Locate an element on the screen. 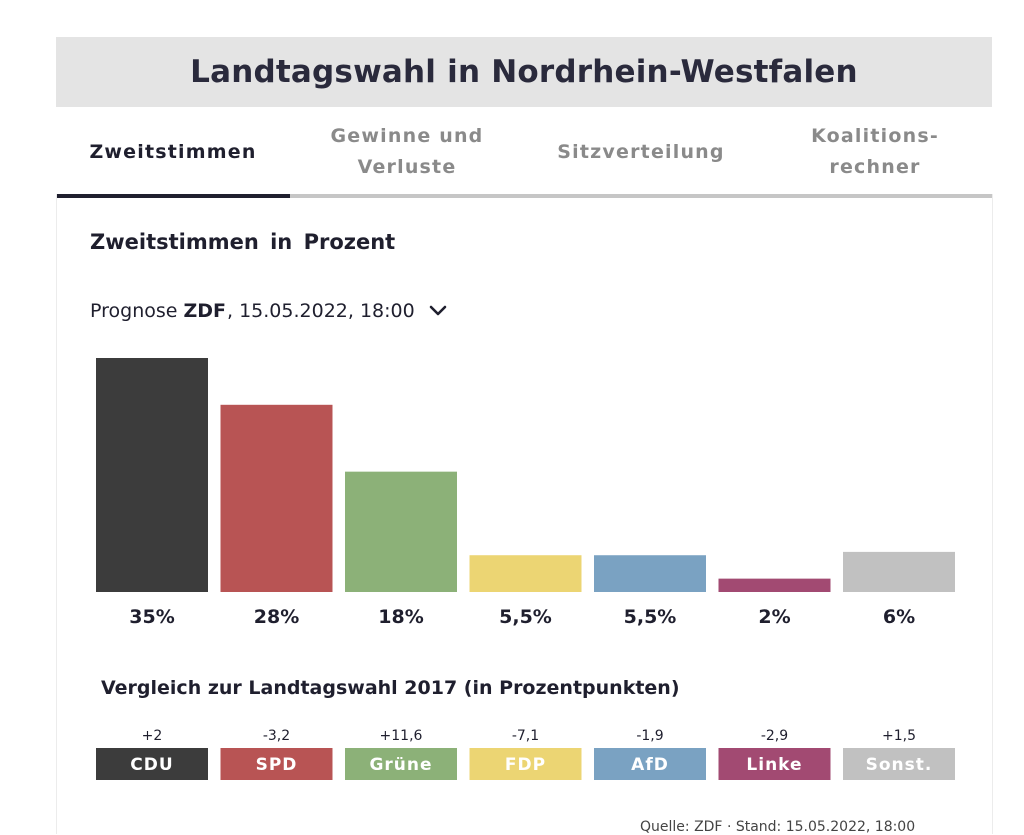 The width and height of the screenshot is (1024, 835). tab-label: Gewinne und Verluste is located at coordinates (407, 151).